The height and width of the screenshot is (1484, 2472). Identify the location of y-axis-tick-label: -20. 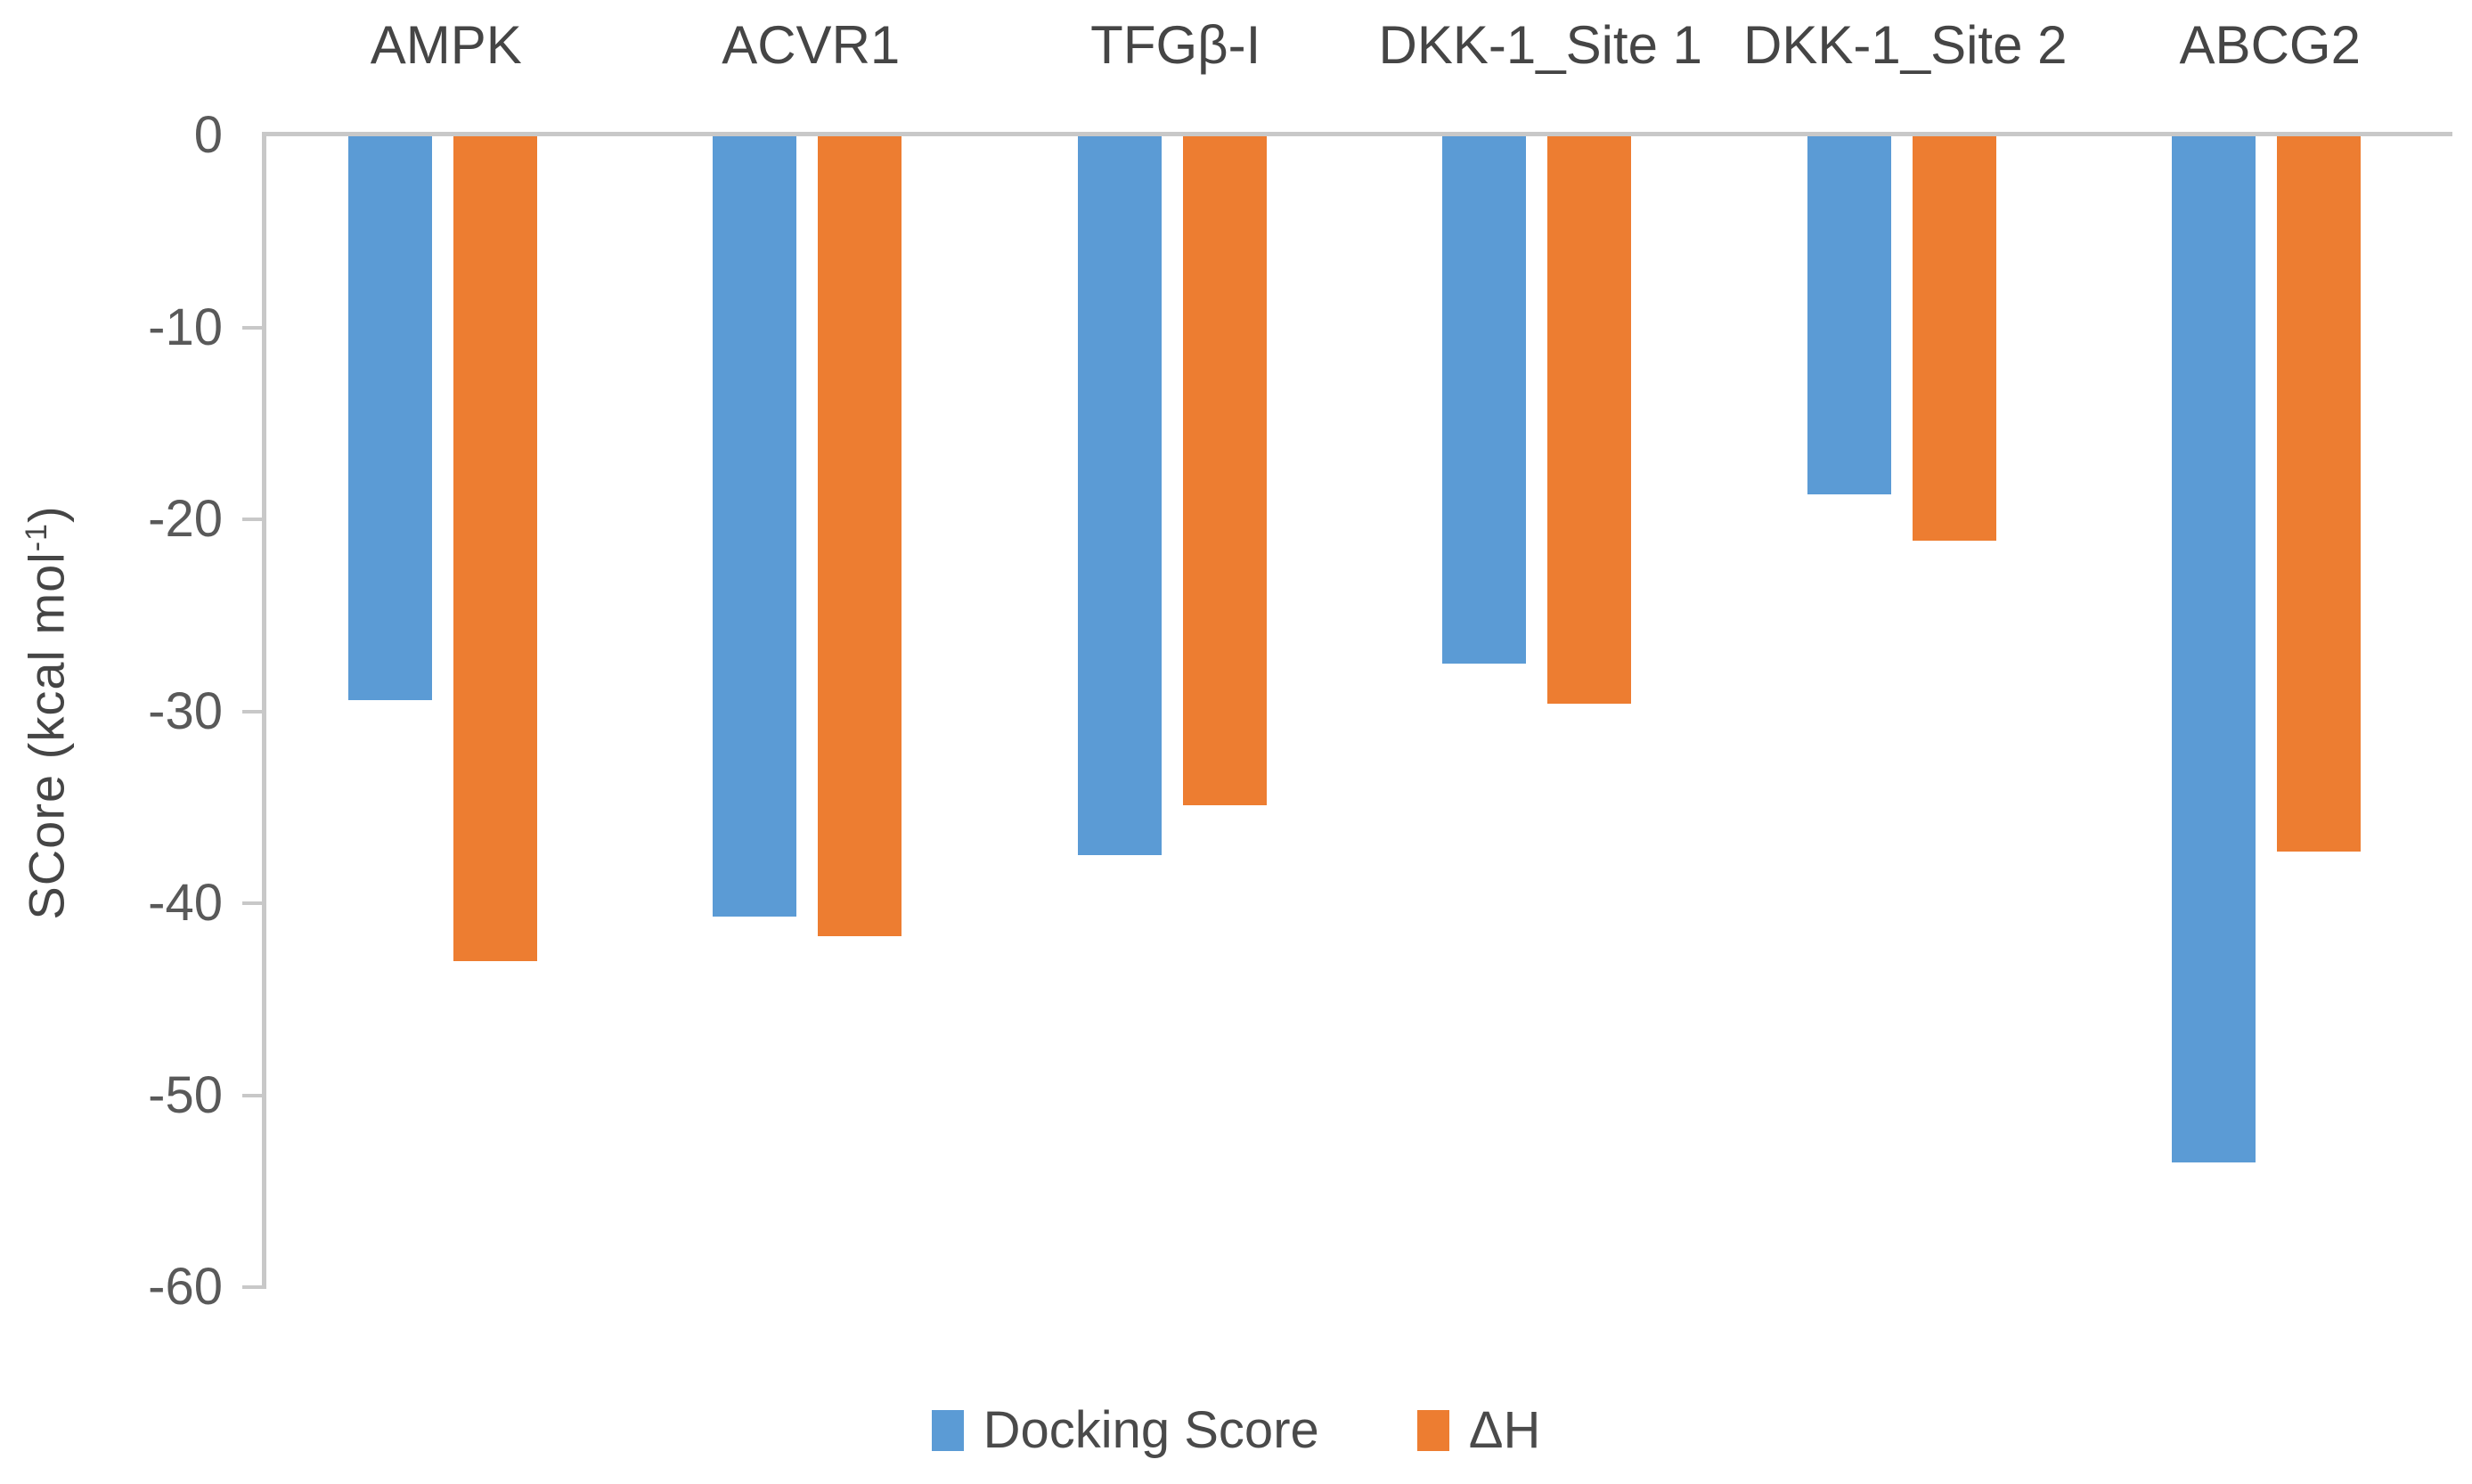
(185, 519).